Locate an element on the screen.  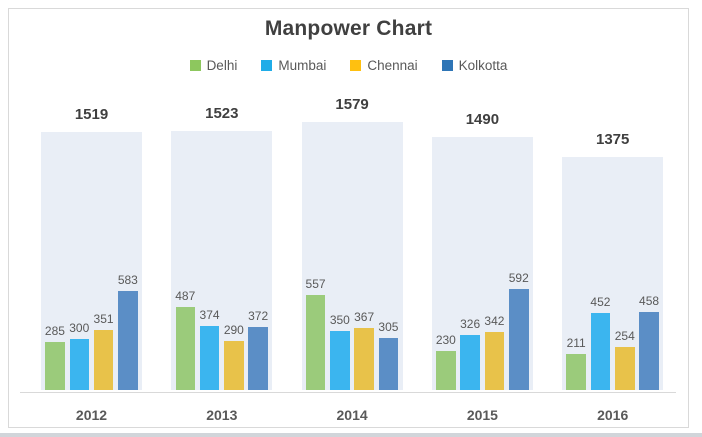
bar-value-label: 458 is located at coordinates (649, 301).